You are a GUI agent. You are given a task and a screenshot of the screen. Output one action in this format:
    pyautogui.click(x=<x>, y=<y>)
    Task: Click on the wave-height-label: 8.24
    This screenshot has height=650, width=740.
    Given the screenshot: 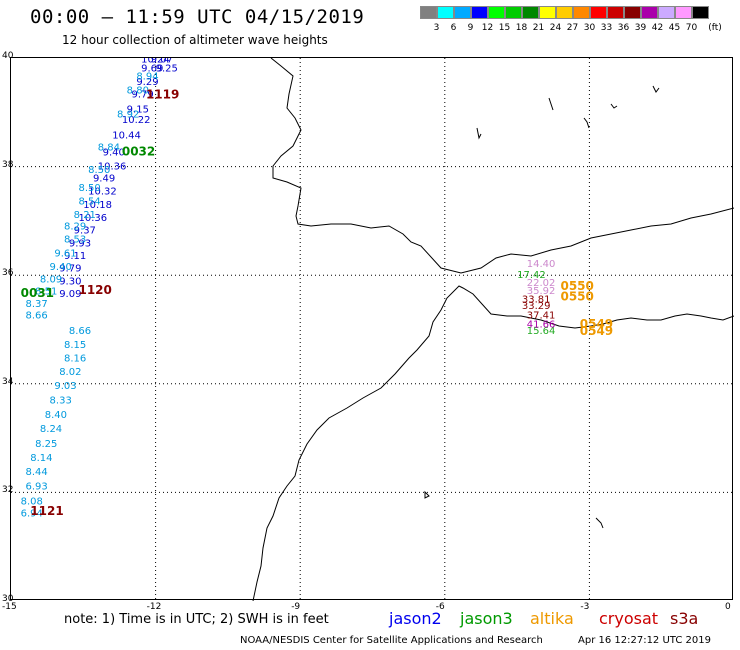 What is the action you would take?
    pyautogui.click(x=51, y=429)
    